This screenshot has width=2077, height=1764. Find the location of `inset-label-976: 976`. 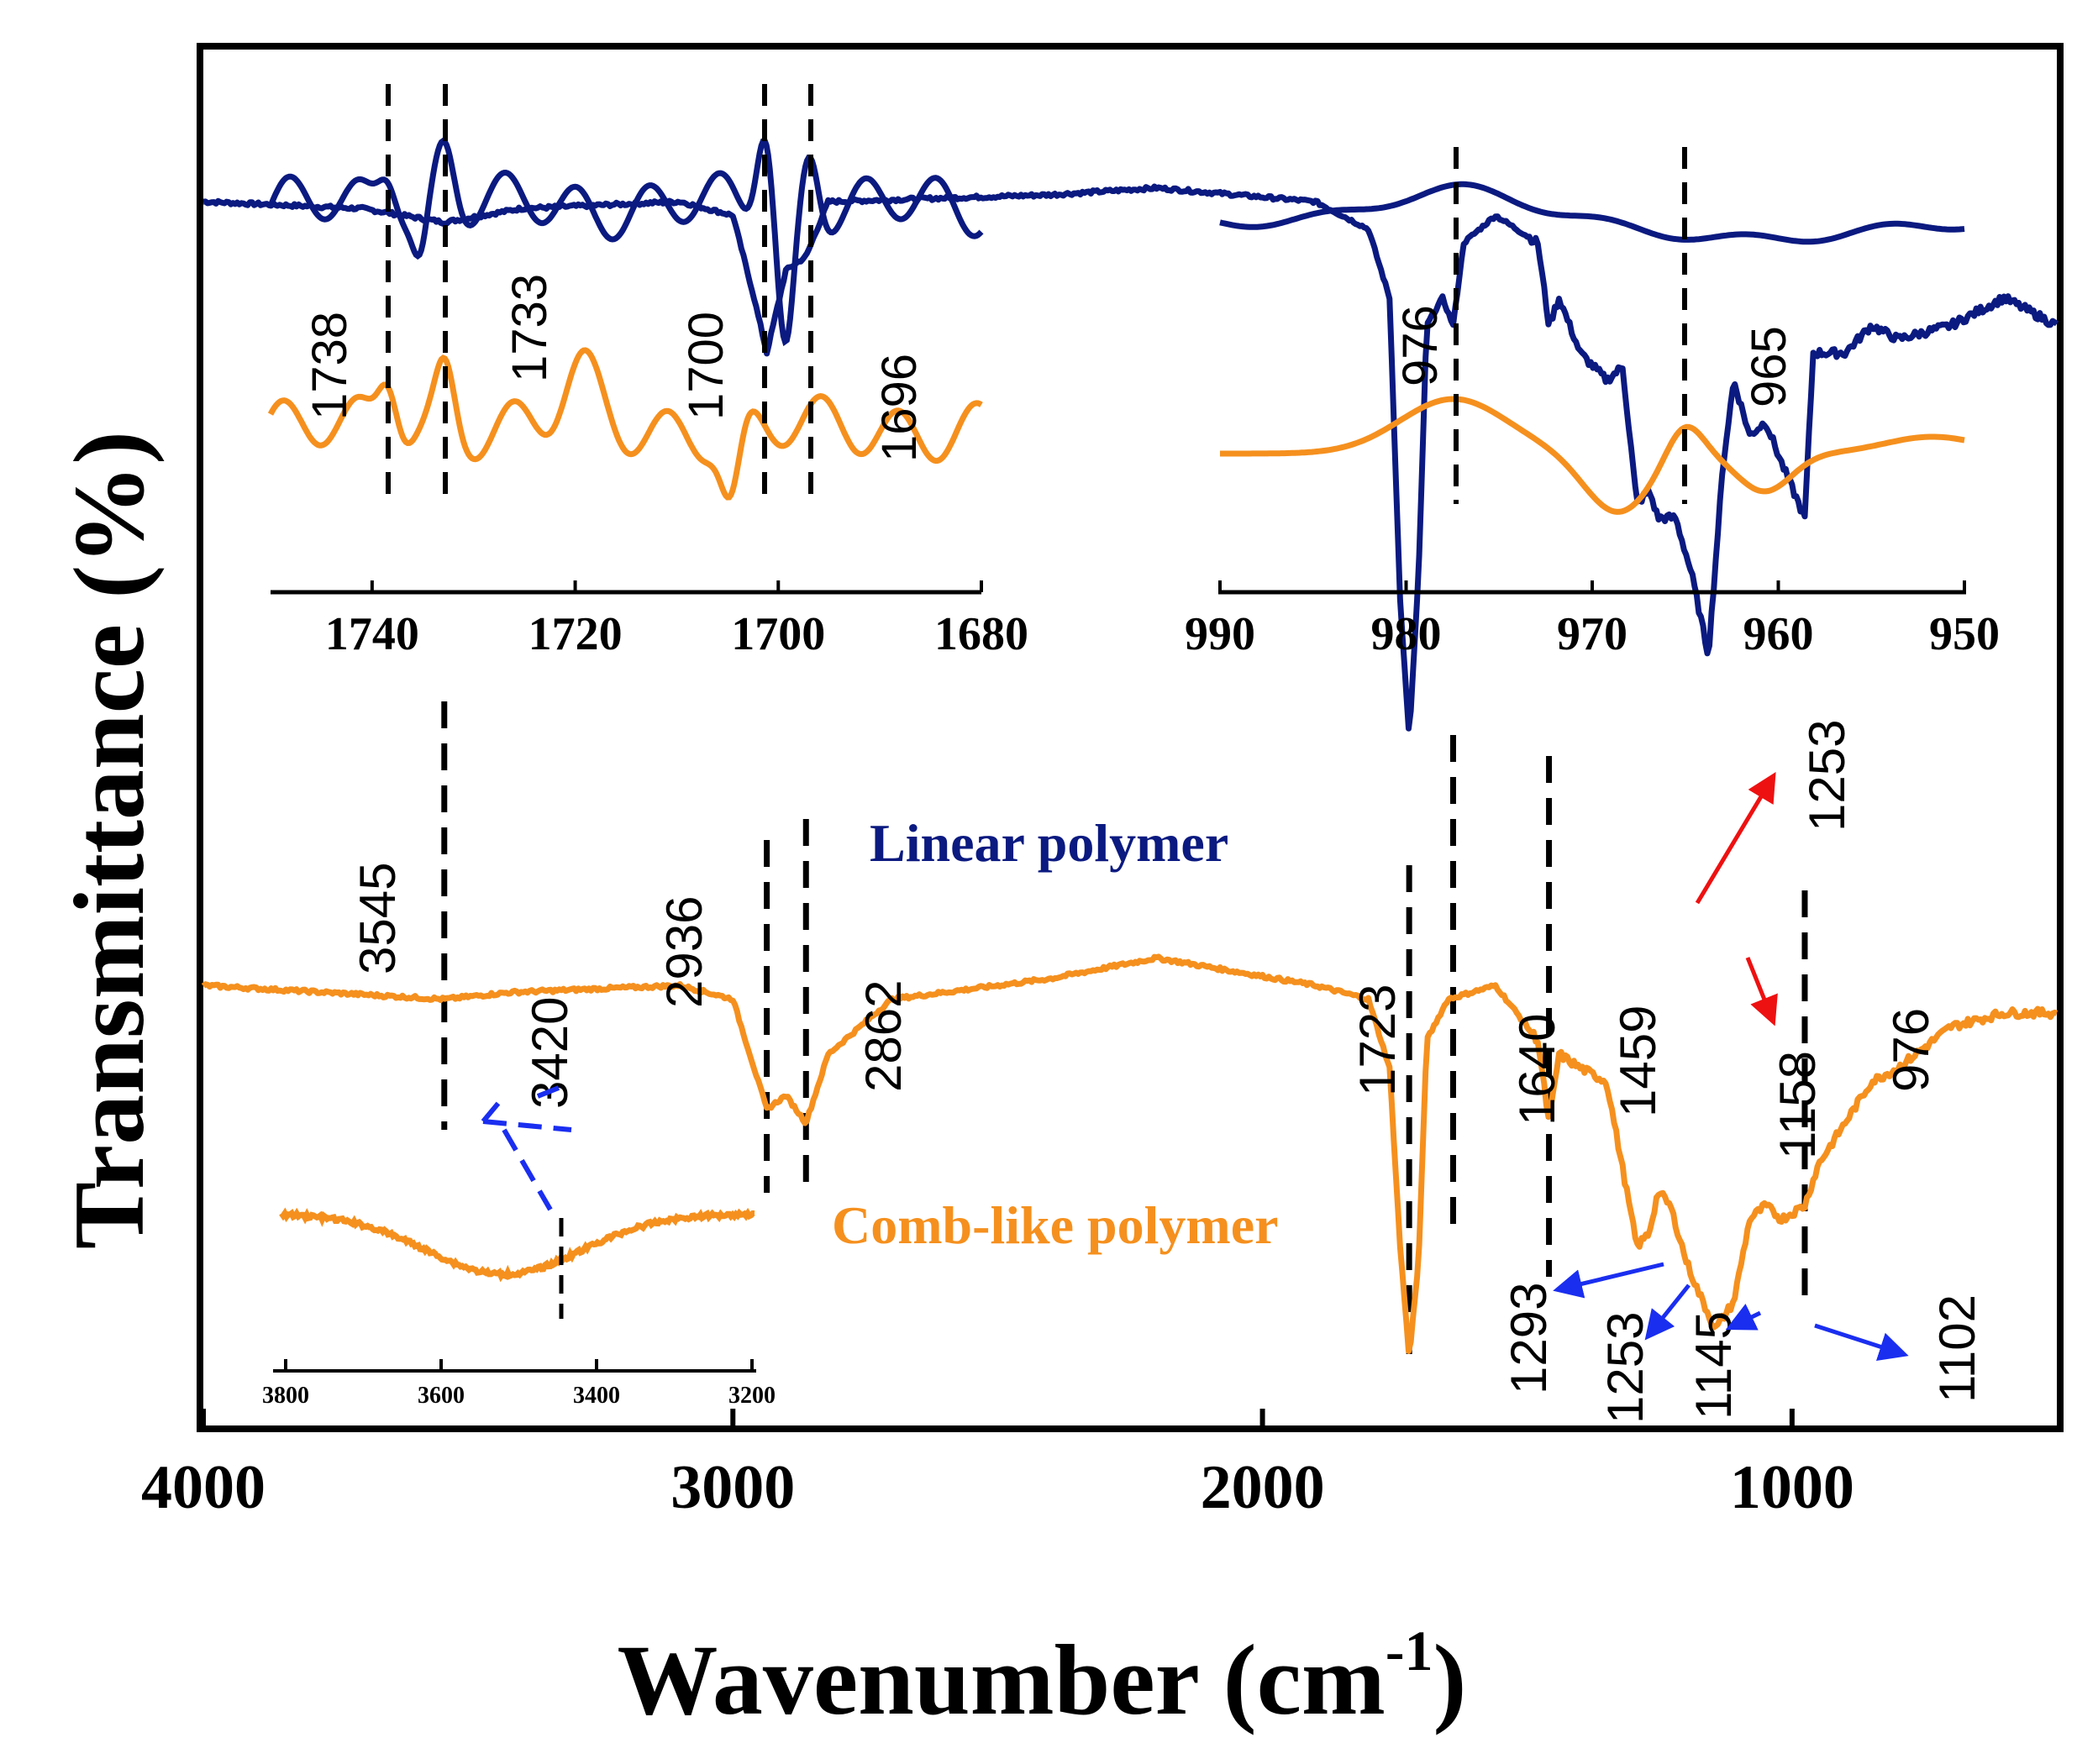

inset-label-976: 976 is located at coordinates (1420, 345).